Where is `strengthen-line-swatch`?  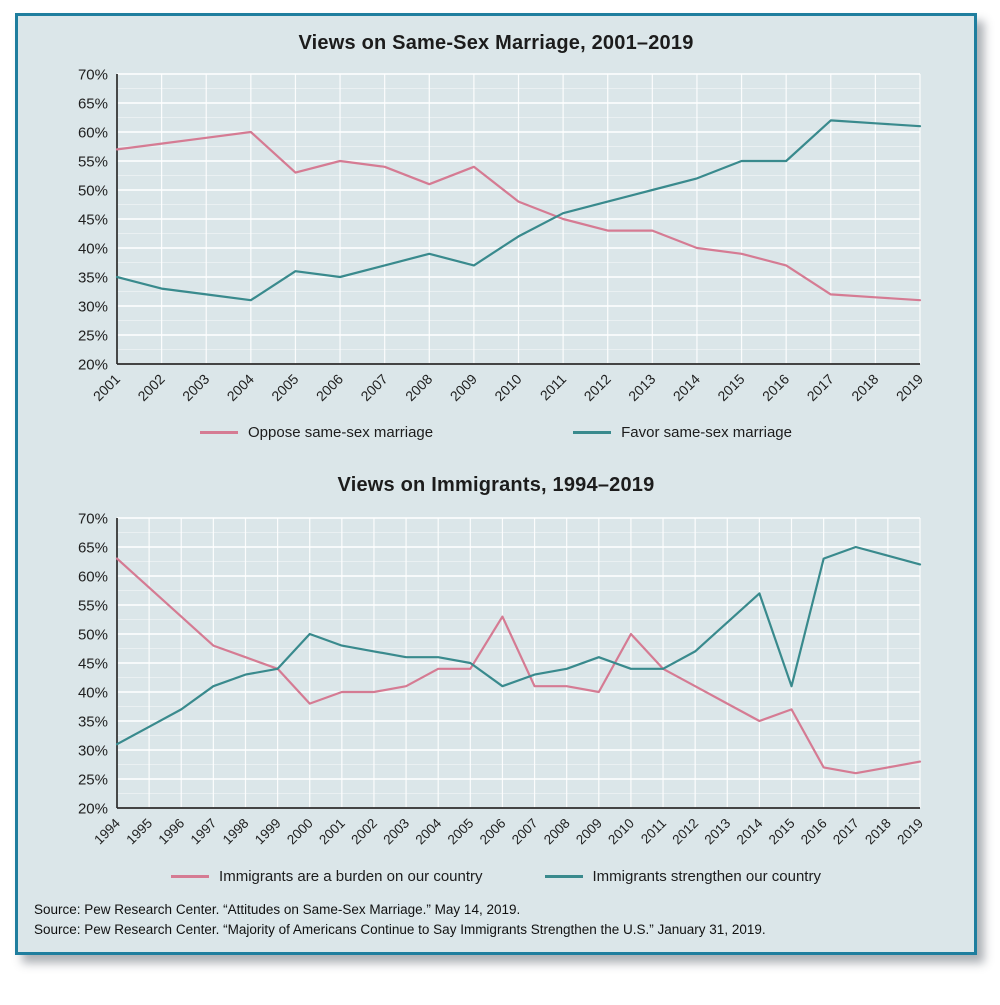
strengthen-line-swatch is located at coordinates (563, 876).